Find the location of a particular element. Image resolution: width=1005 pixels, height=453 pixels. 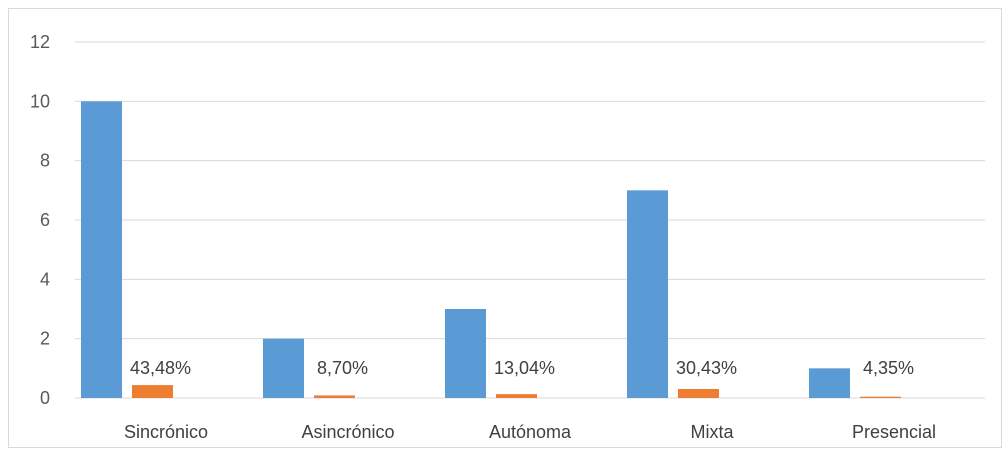

data-label: 4,35% is located at coordinates (888, 368).